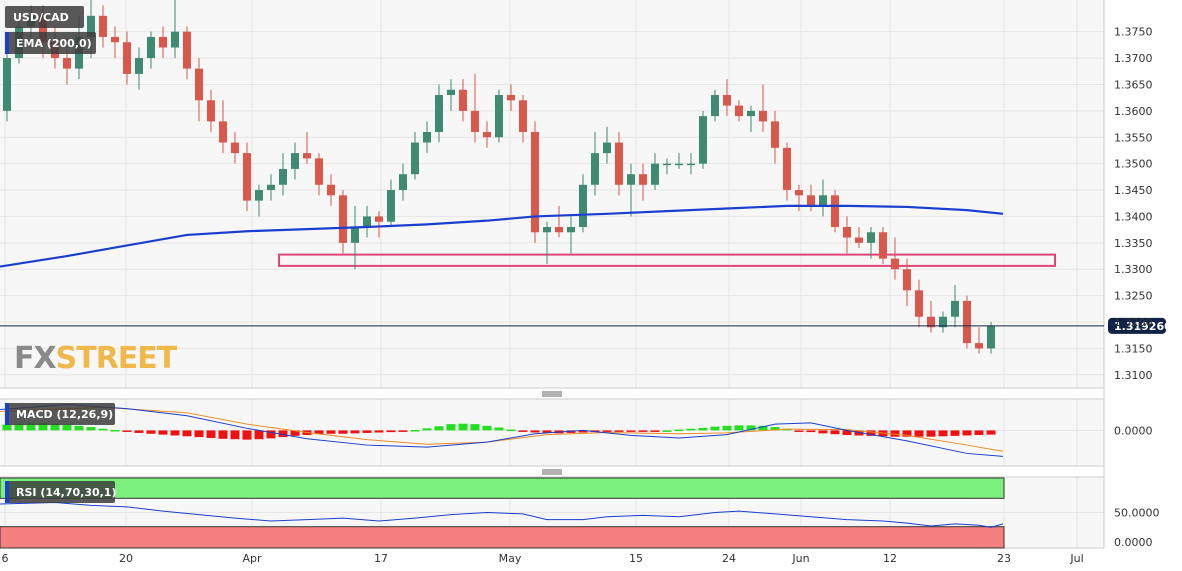  Describe the element at coordinates (66, 492) in the screenshot. I see `svg-text: RSI (14,70,30,1)` at that location.